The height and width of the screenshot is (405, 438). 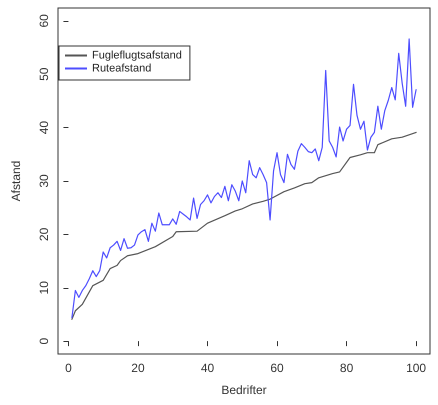 I want to click on y-tick-label: 50, so click(x=44, y=74).